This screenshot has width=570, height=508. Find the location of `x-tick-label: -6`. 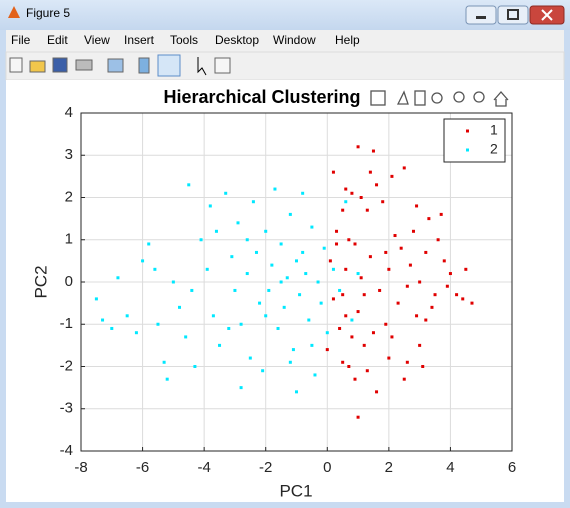

x-tick-label: -6 is located at coordinates (142, 467).